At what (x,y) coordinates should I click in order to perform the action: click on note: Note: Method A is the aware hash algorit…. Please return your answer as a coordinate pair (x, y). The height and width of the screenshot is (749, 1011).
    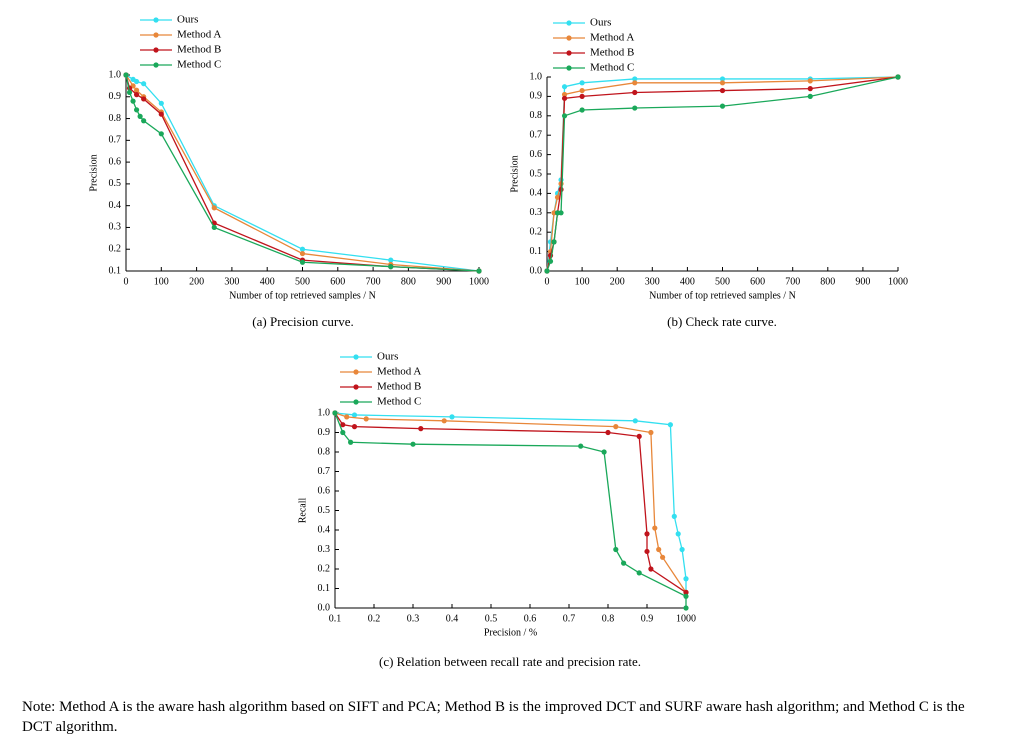
    Looking at the image, I should click on (493, 717).